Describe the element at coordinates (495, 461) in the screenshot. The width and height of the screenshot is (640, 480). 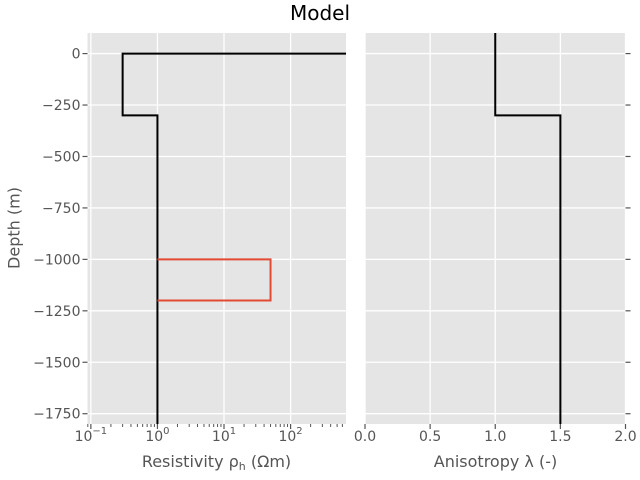
I see `x-axis-label-anisotropy: Anisotropy λ (-)` at that location.